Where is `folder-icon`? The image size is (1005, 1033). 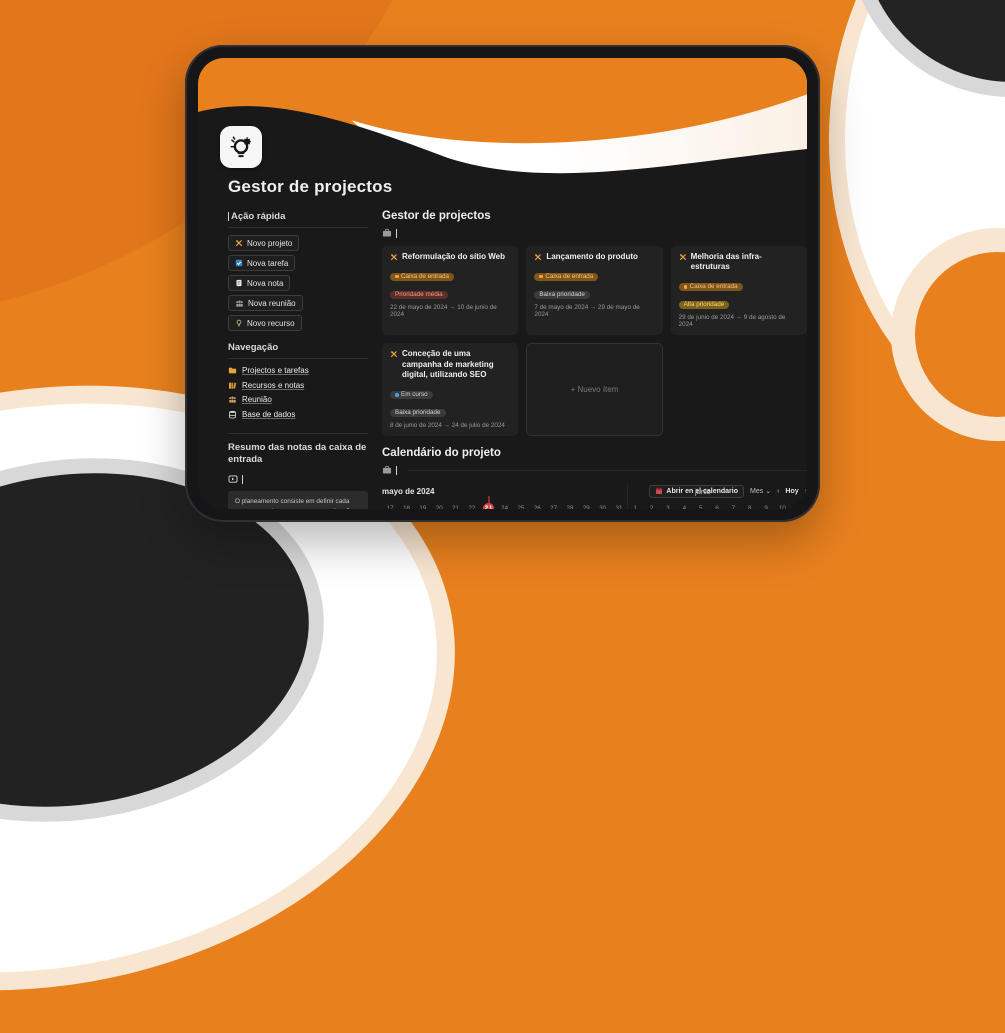
folder-icon is located at coordinates (232, 370).